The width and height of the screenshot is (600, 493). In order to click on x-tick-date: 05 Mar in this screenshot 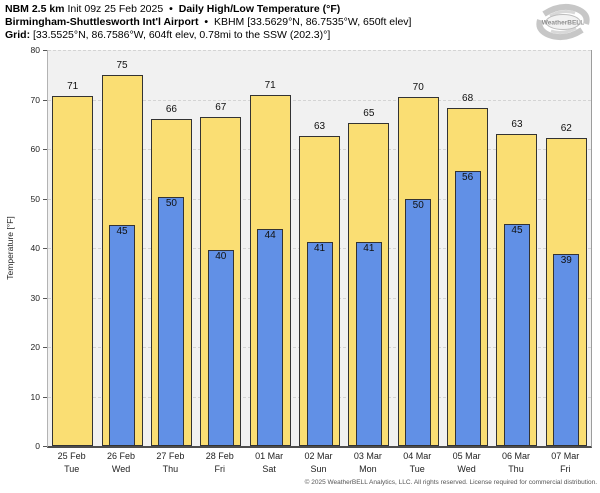, I will do `click(466, 456)`.